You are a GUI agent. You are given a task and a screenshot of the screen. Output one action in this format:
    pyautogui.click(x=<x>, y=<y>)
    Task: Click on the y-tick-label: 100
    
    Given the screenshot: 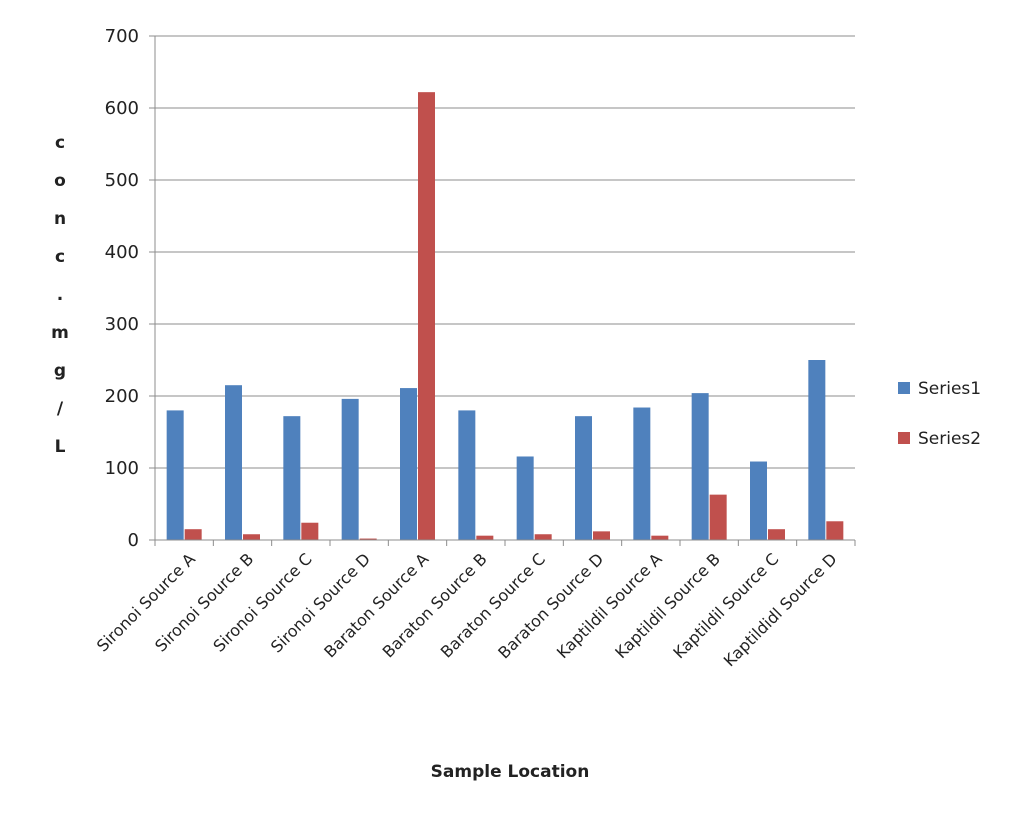 What is the action you would take?
    pyautogui.click(x=122, y=468)
    